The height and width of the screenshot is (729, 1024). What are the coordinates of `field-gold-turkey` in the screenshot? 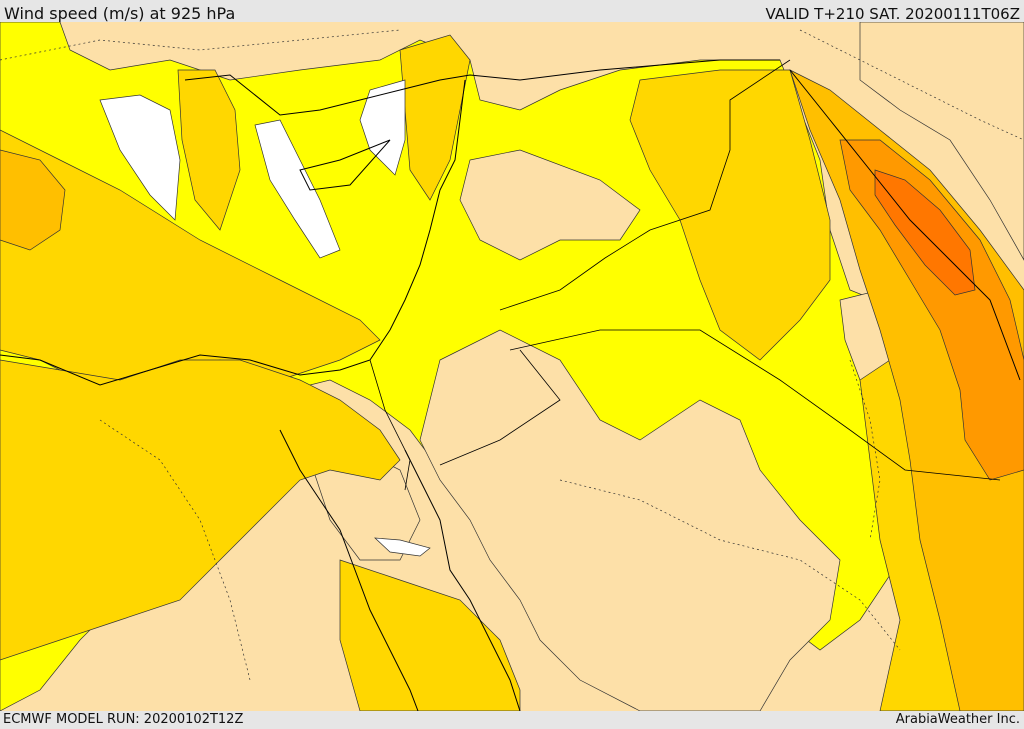 It's located at (435, 117).